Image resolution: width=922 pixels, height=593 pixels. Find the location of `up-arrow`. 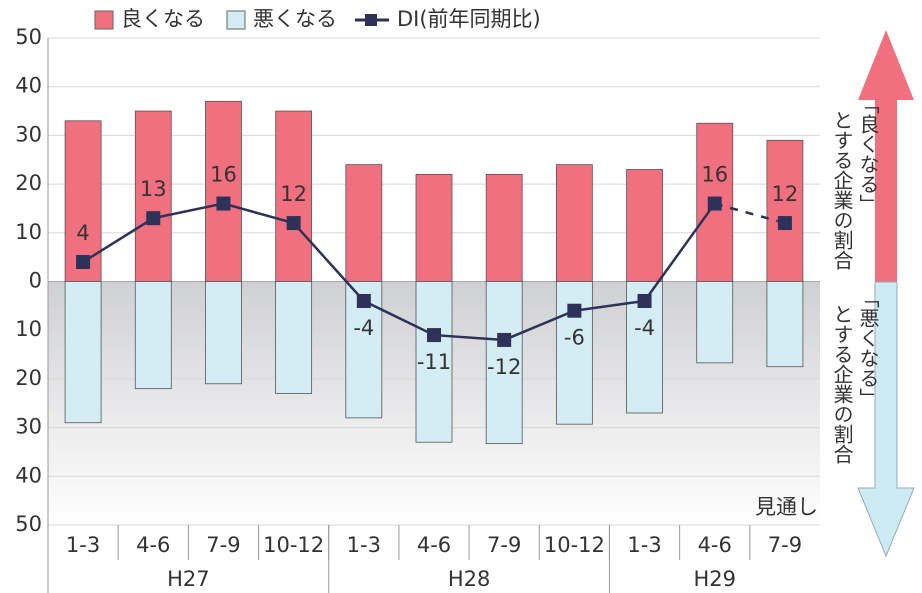

up-arrow is located at coordinates (886, 156).